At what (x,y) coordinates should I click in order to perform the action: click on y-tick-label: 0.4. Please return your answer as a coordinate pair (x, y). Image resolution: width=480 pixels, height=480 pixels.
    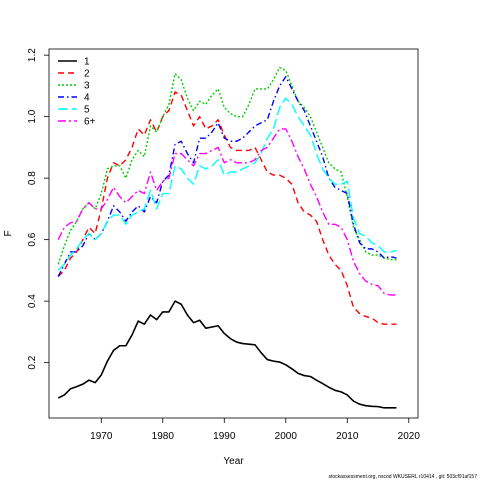
    Looking at the image, I should click on (32, 301).